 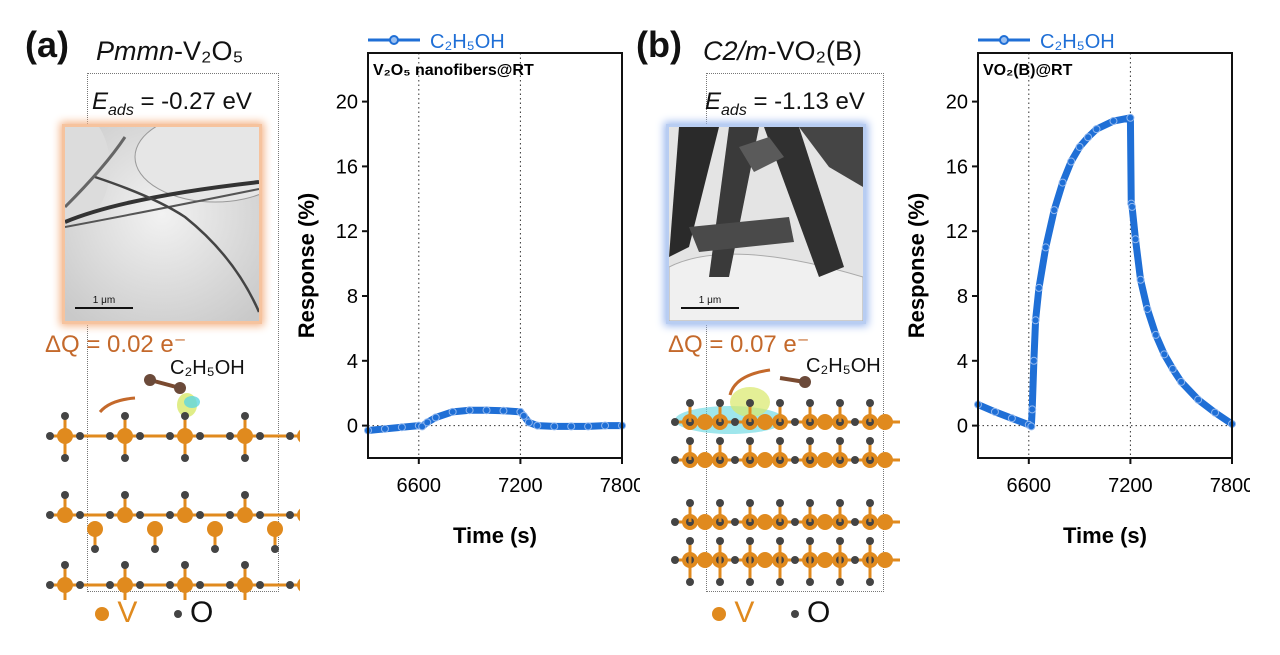 What do you see at coordinates (713, 101) in the screenshot?
I see `eads-symbol: E` at bounding box center [713, 101].